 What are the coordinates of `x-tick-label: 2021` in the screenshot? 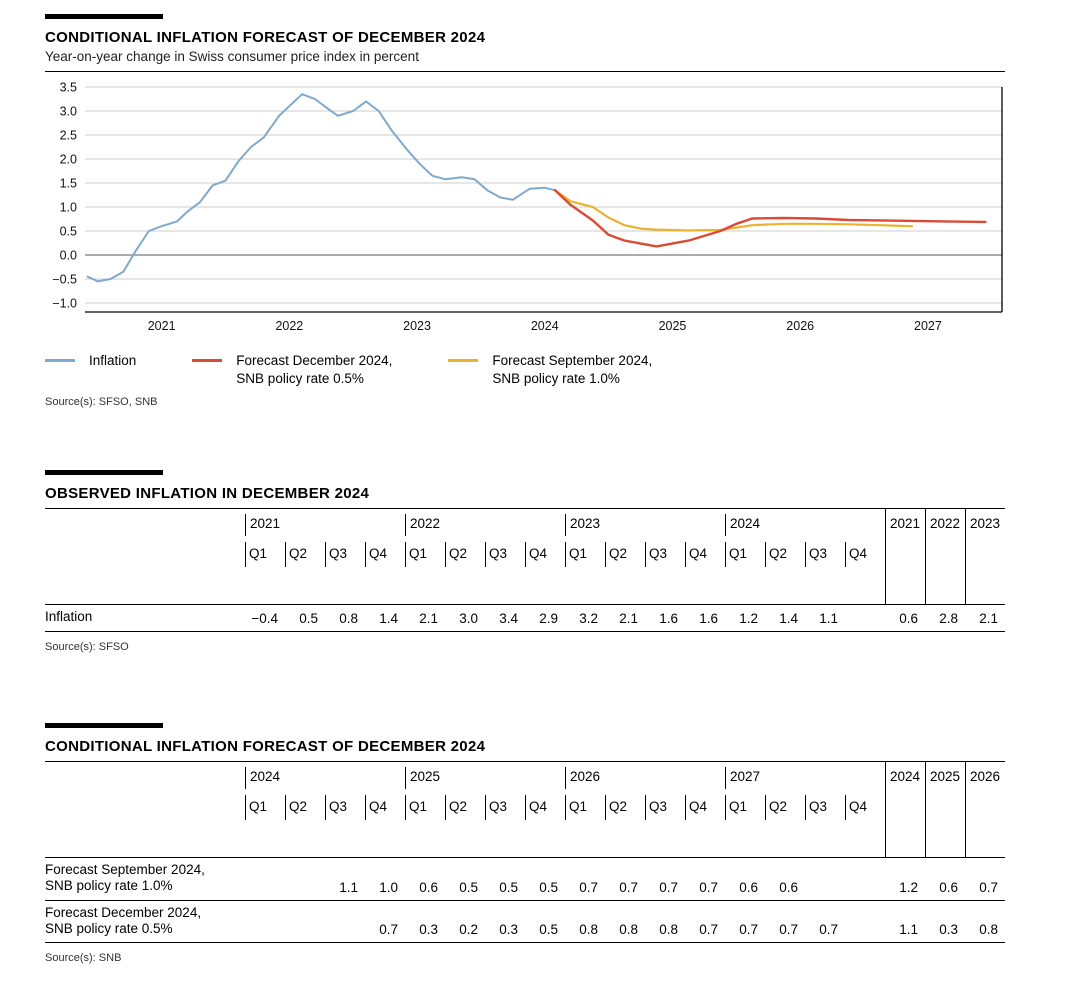 It's located at (162, 326).